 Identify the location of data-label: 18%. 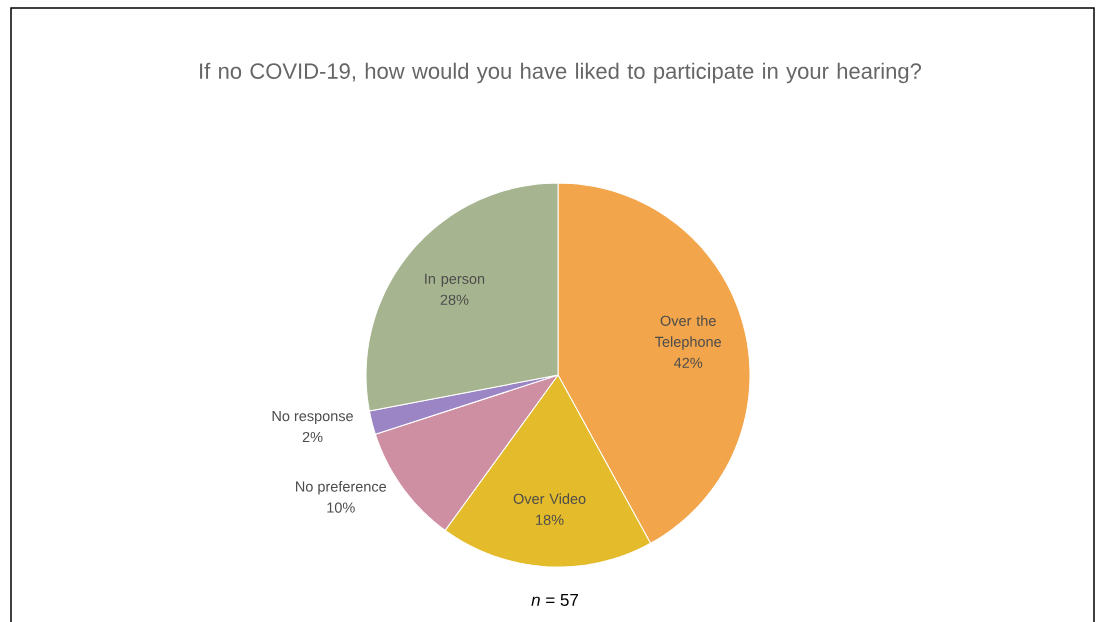
(550, 519).